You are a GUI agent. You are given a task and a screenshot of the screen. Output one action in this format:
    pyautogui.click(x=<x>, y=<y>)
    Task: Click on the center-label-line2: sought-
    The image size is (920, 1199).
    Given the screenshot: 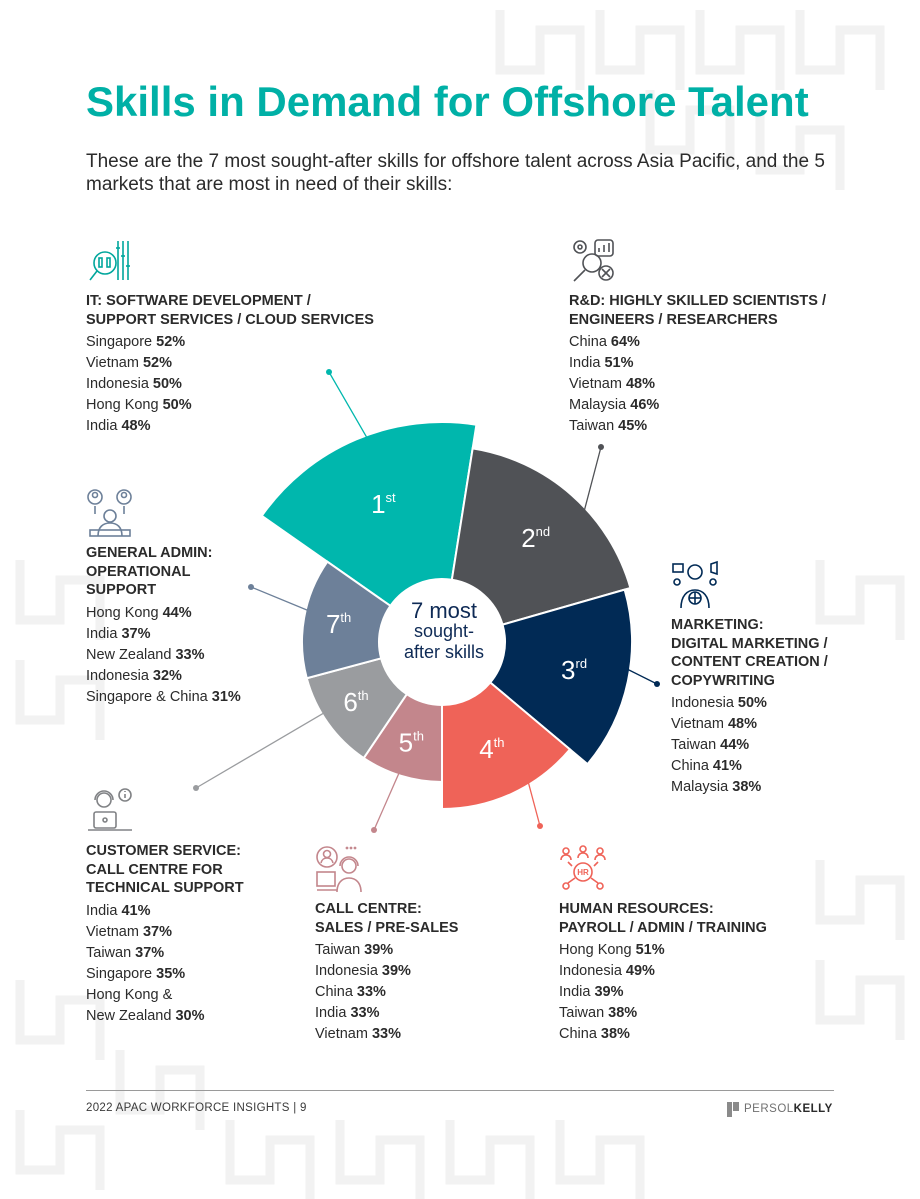 What is the action you would take?
    pyautogui.click(x=444, y=631)
    